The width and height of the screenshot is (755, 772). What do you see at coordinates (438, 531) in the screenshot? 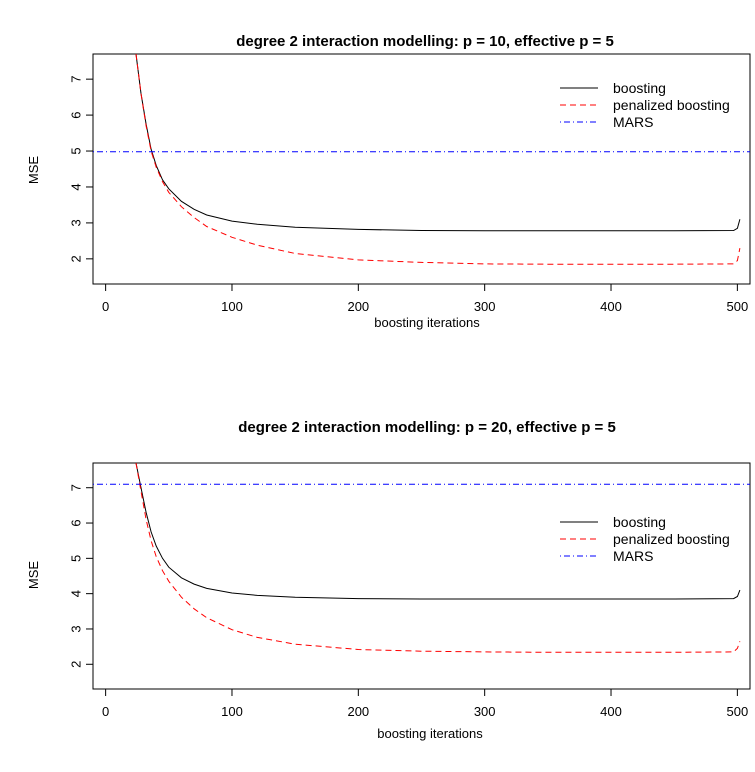
I see `series-line-boosting` at bounding box center [438, 531].